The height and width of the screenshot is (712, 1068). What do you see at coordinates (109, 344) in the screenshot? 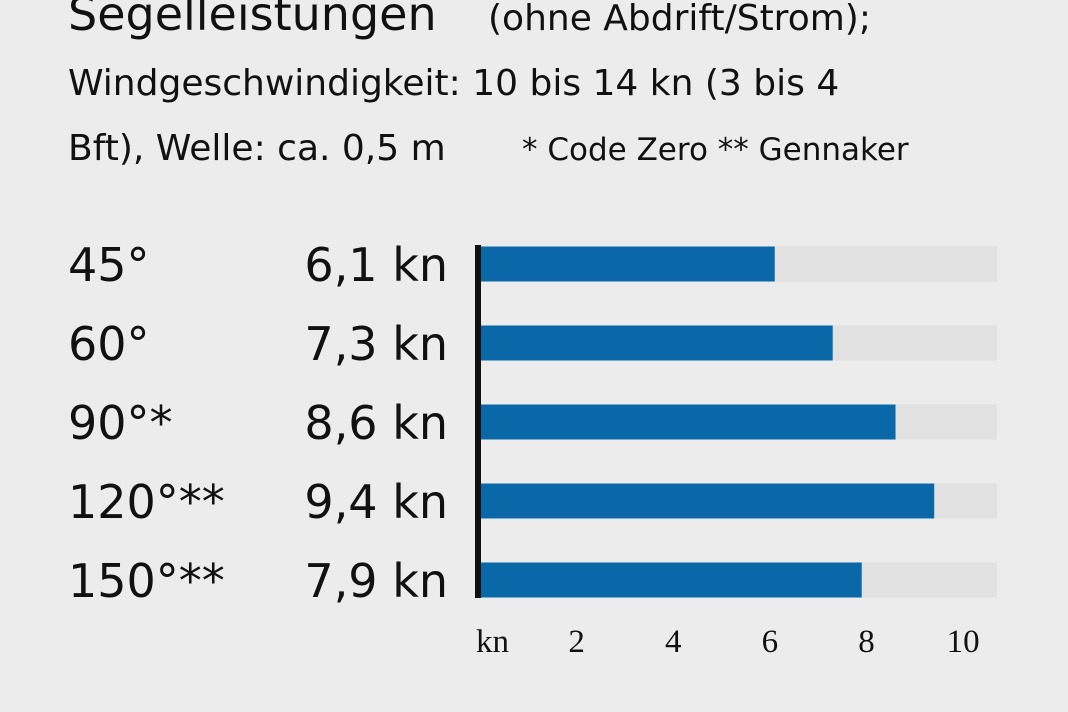
I see `category-label: 60°` at bounding box center [109, 344].